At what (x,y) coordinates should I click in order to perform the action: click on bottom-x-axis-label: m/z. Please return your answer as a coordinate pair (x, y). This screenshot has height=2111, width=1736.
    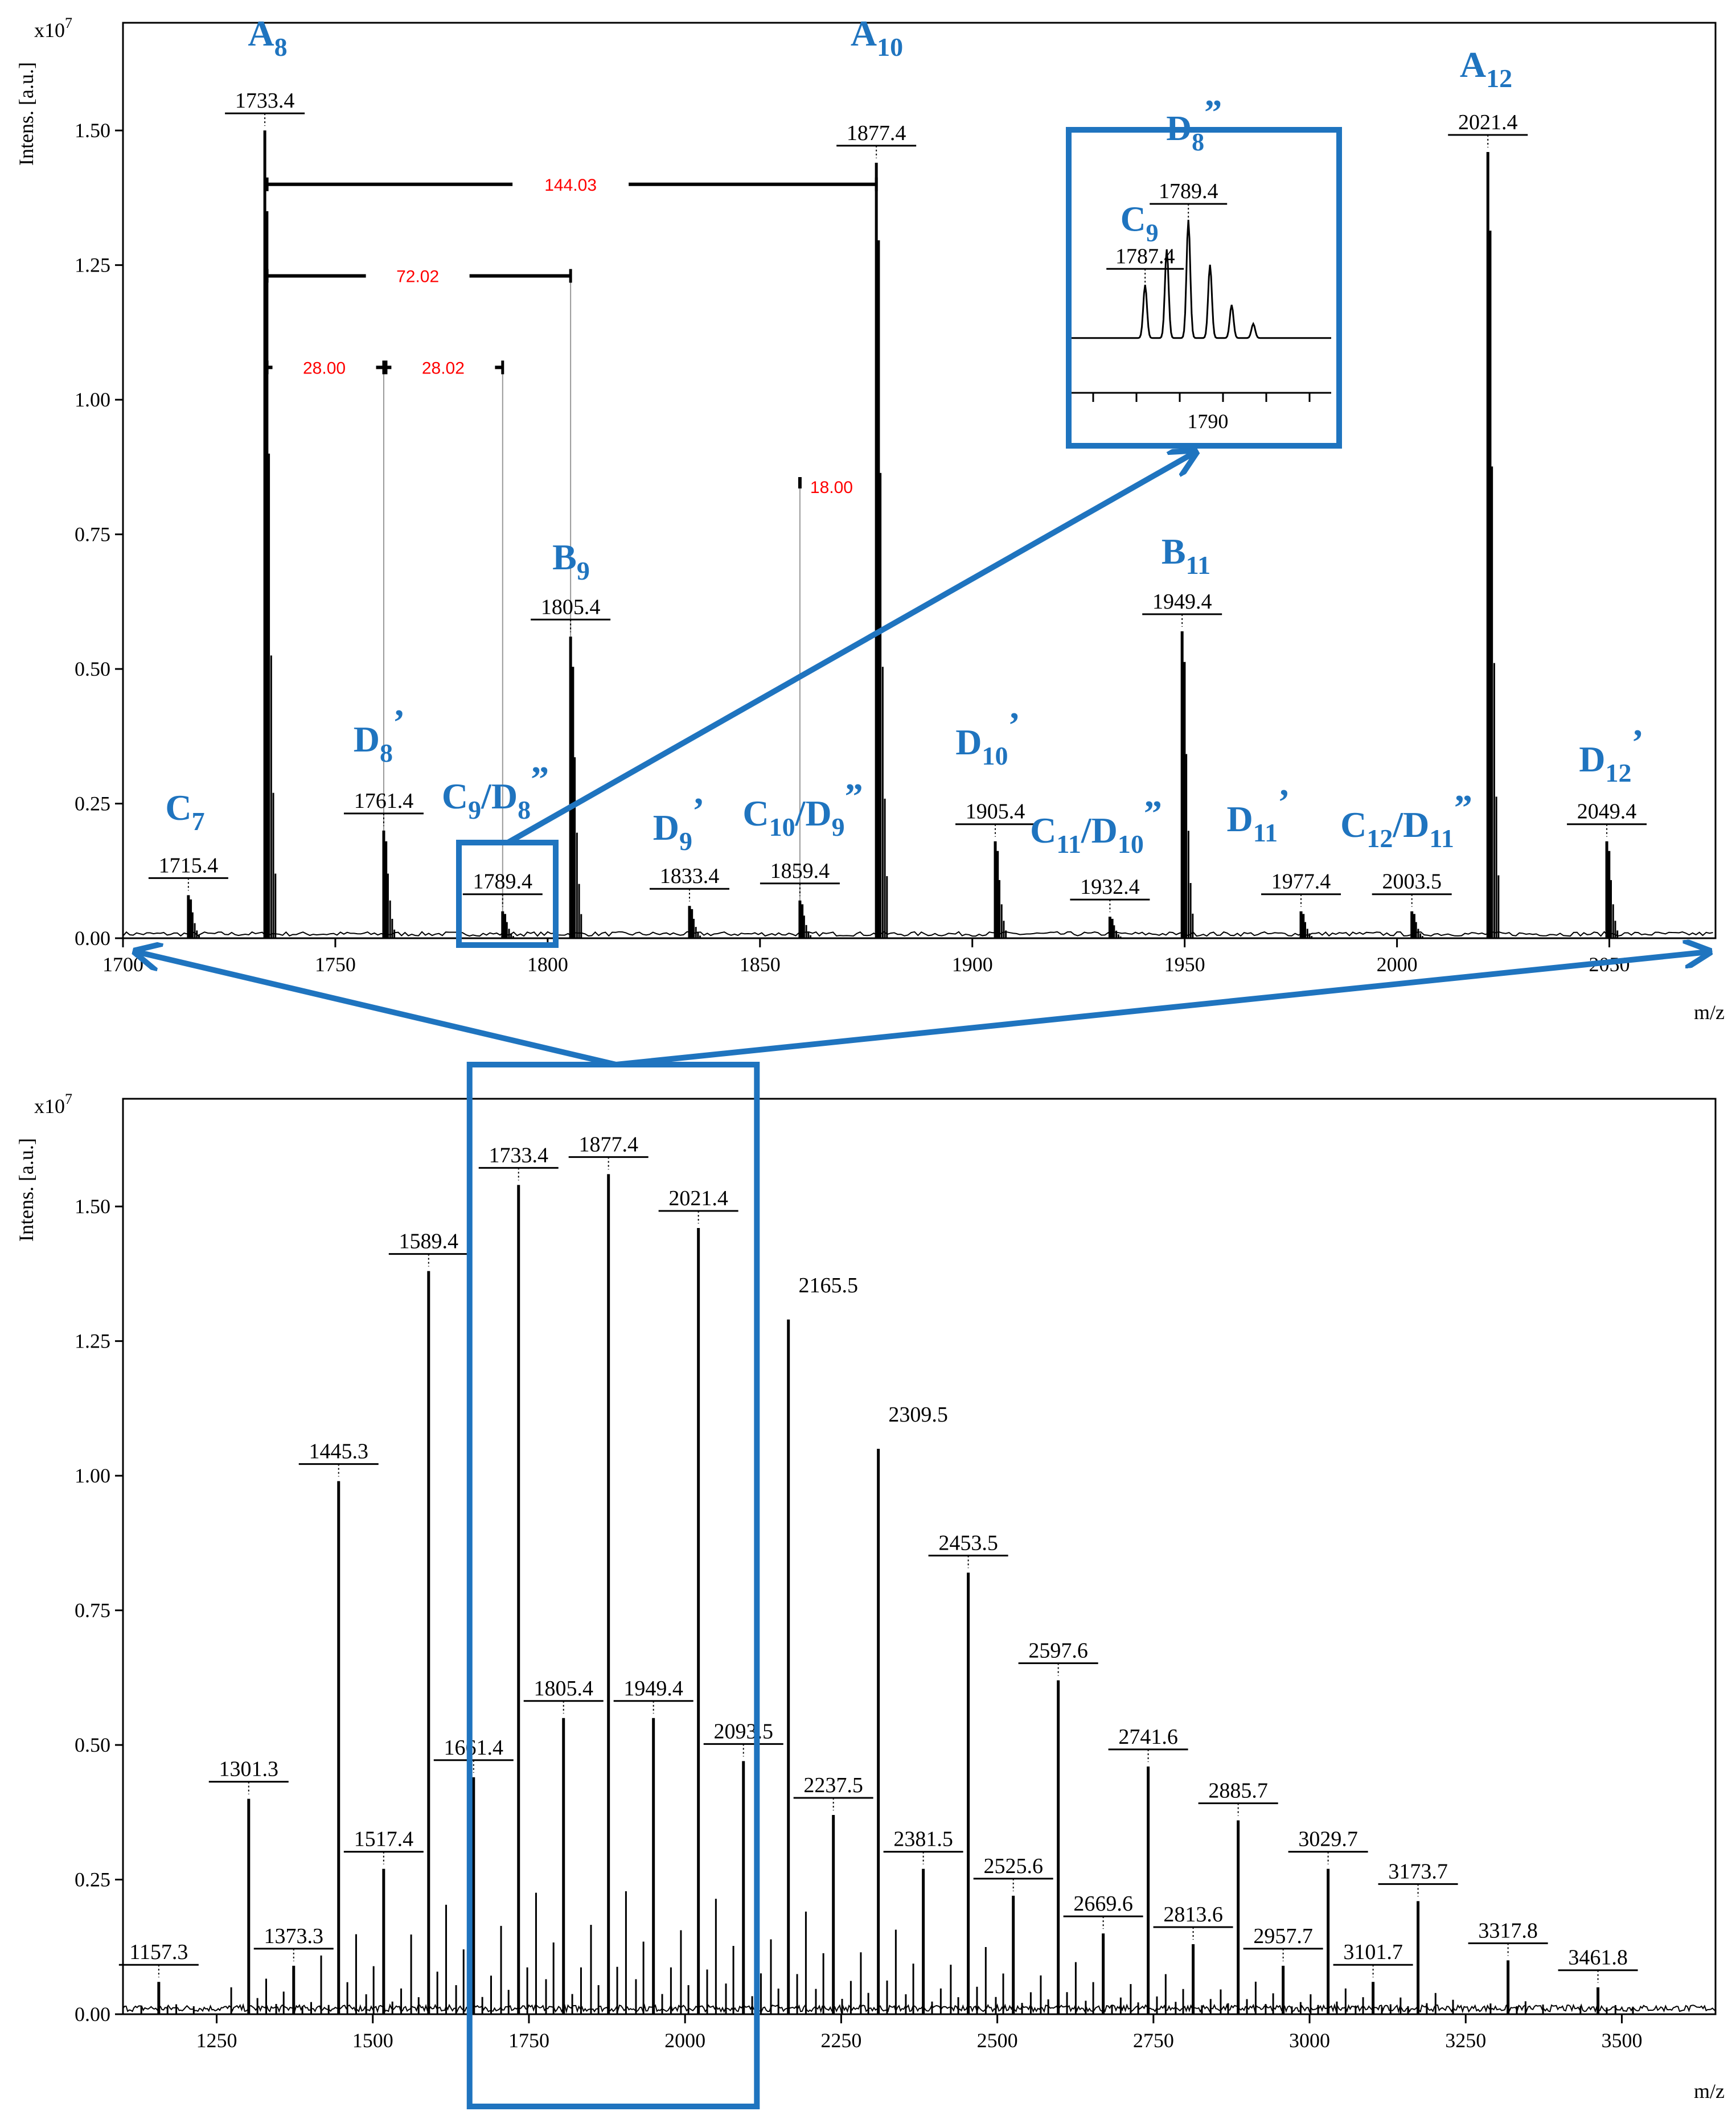
    Looking at the image, I should click on (1710, 2091).